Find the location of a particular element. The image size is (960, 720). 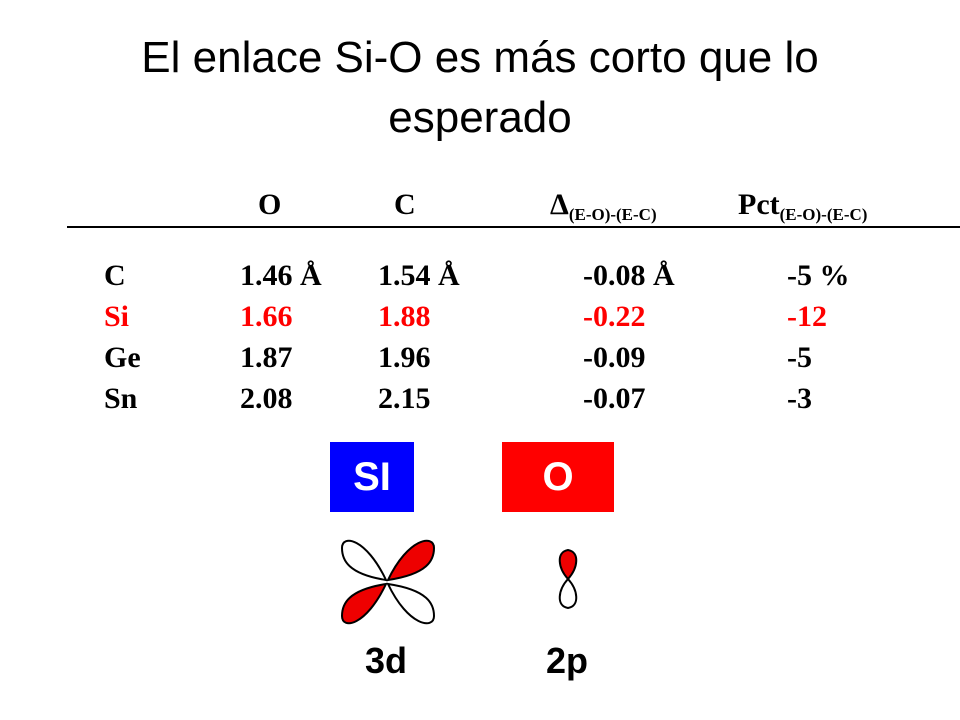

row-o-length: 1.46 Å is located at coordinates (281, 275).